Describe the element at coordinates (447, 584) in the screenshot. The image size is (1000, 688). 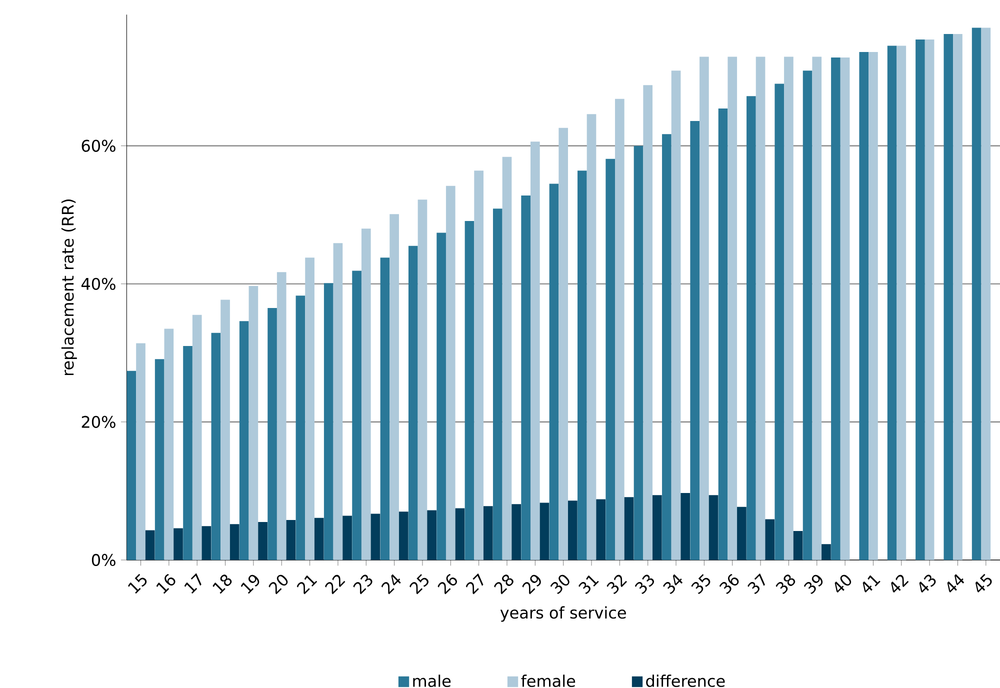
I see `x-tick-label: 26` at that location.